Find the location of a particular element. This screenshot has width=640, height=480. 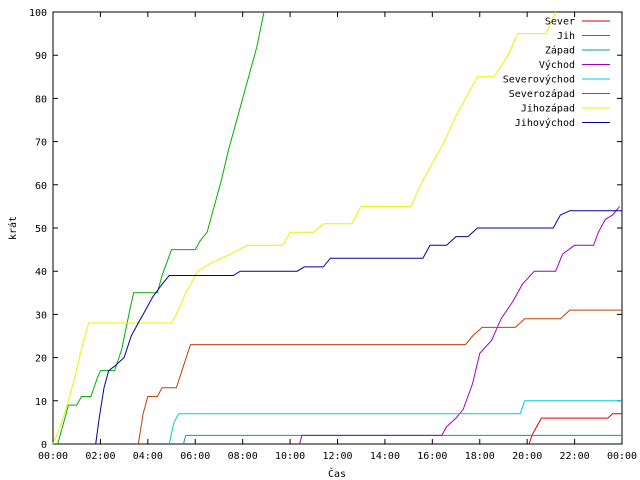

x-tick-label: 08:00 is located at coordinates (243, 456).